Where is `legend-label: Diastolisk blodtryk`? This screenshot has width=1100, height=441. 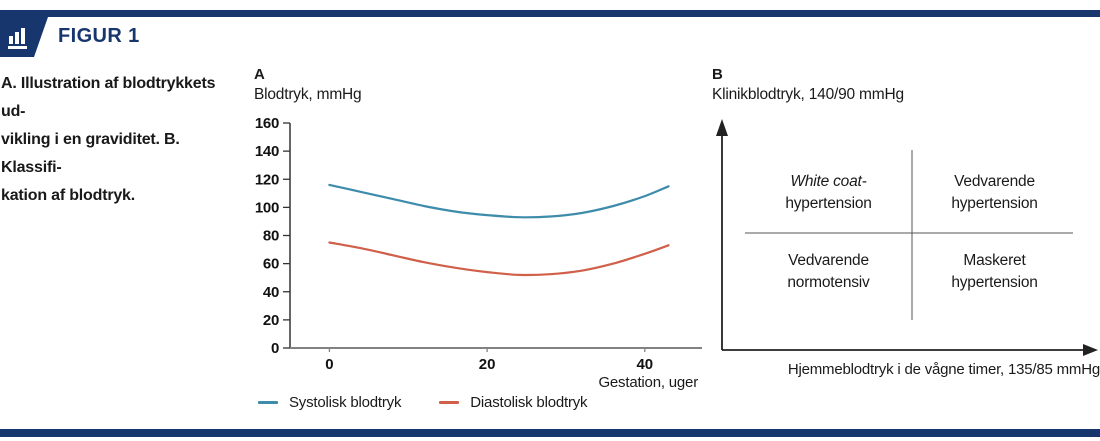 legend-label: Diastolisk blodtryk is located at coordinates (529, 402).